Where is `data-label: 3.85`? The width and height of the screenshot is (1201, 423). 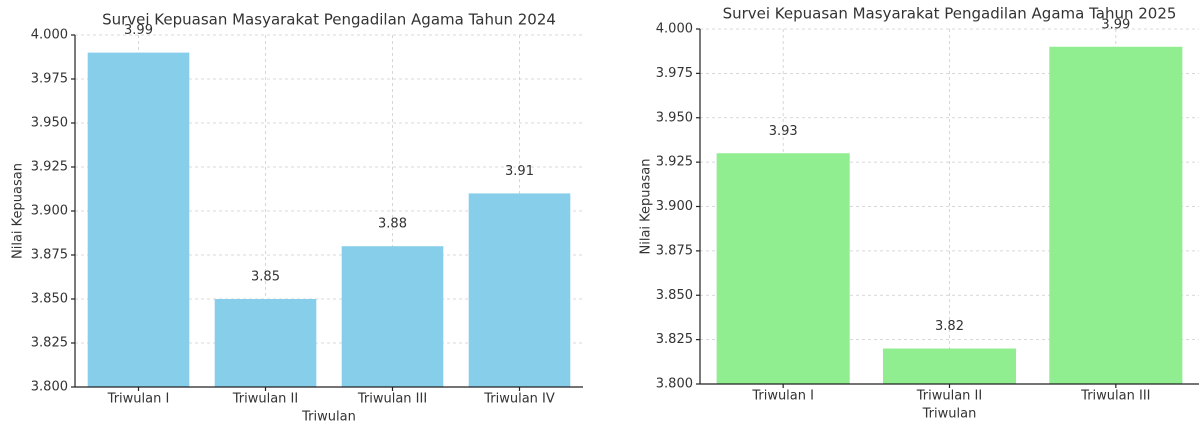
data-label: 3.85 is located at coordinates (265, 277).